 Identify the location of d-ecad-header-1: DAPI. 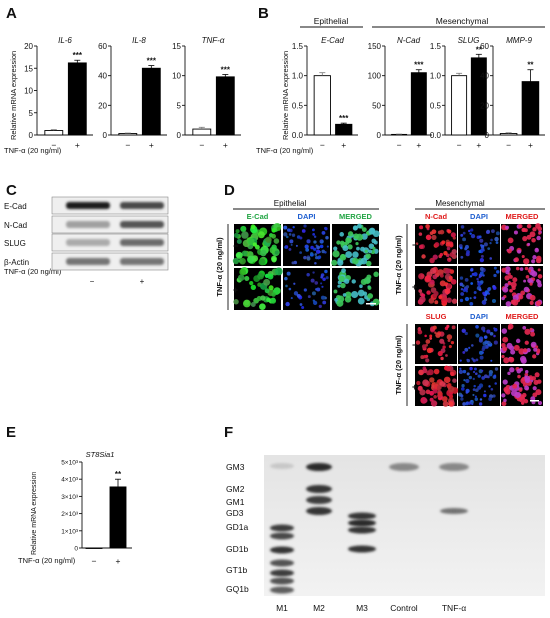
(307, 216).